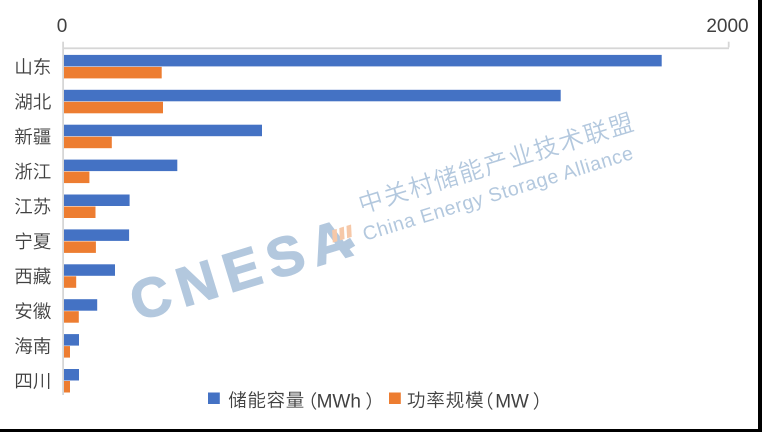 The image size is (762, 432). What do you see at coordinates (727, 26) in the screenshot?
I see `svg-text: 2000` at bounding box center [727, 26].